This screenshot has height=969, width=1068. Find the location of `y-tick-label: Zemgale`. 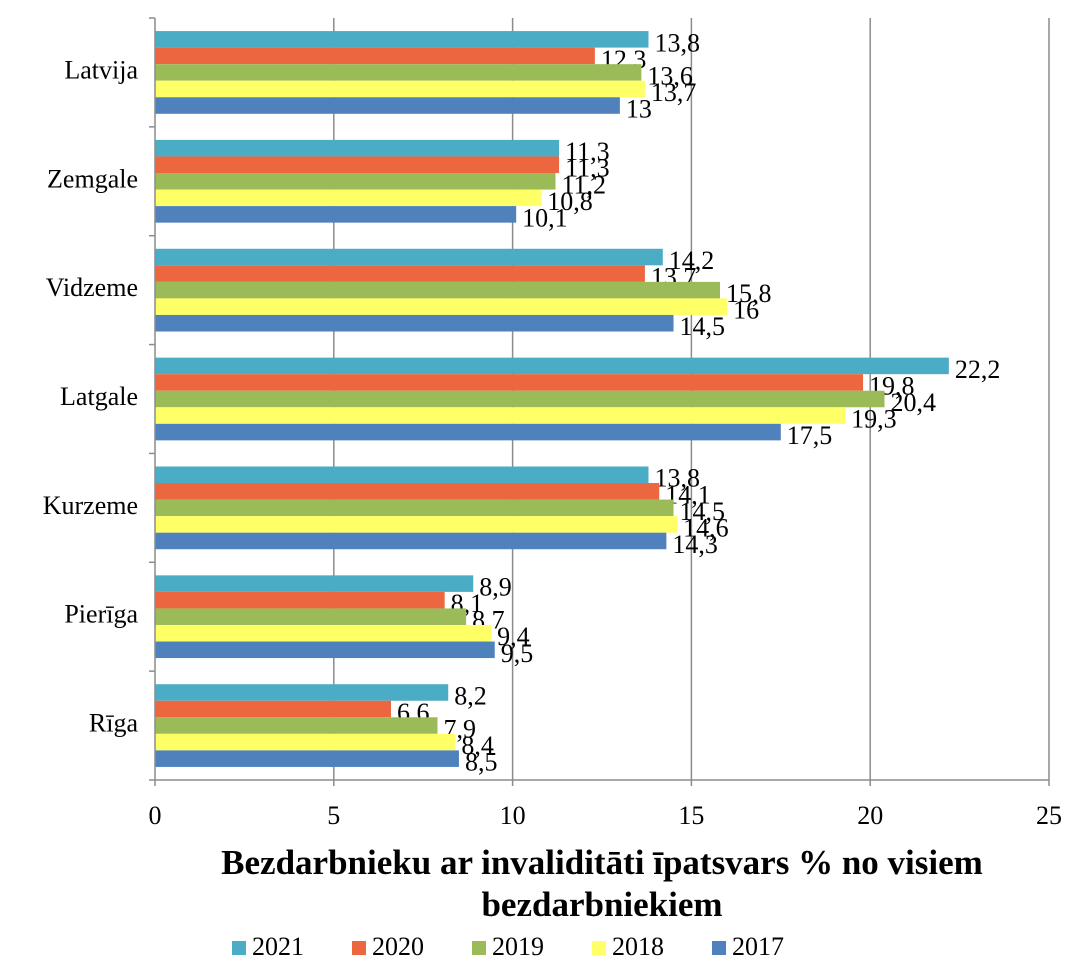

y-tick-label: Zemgale is located at coordinates (92, 178).